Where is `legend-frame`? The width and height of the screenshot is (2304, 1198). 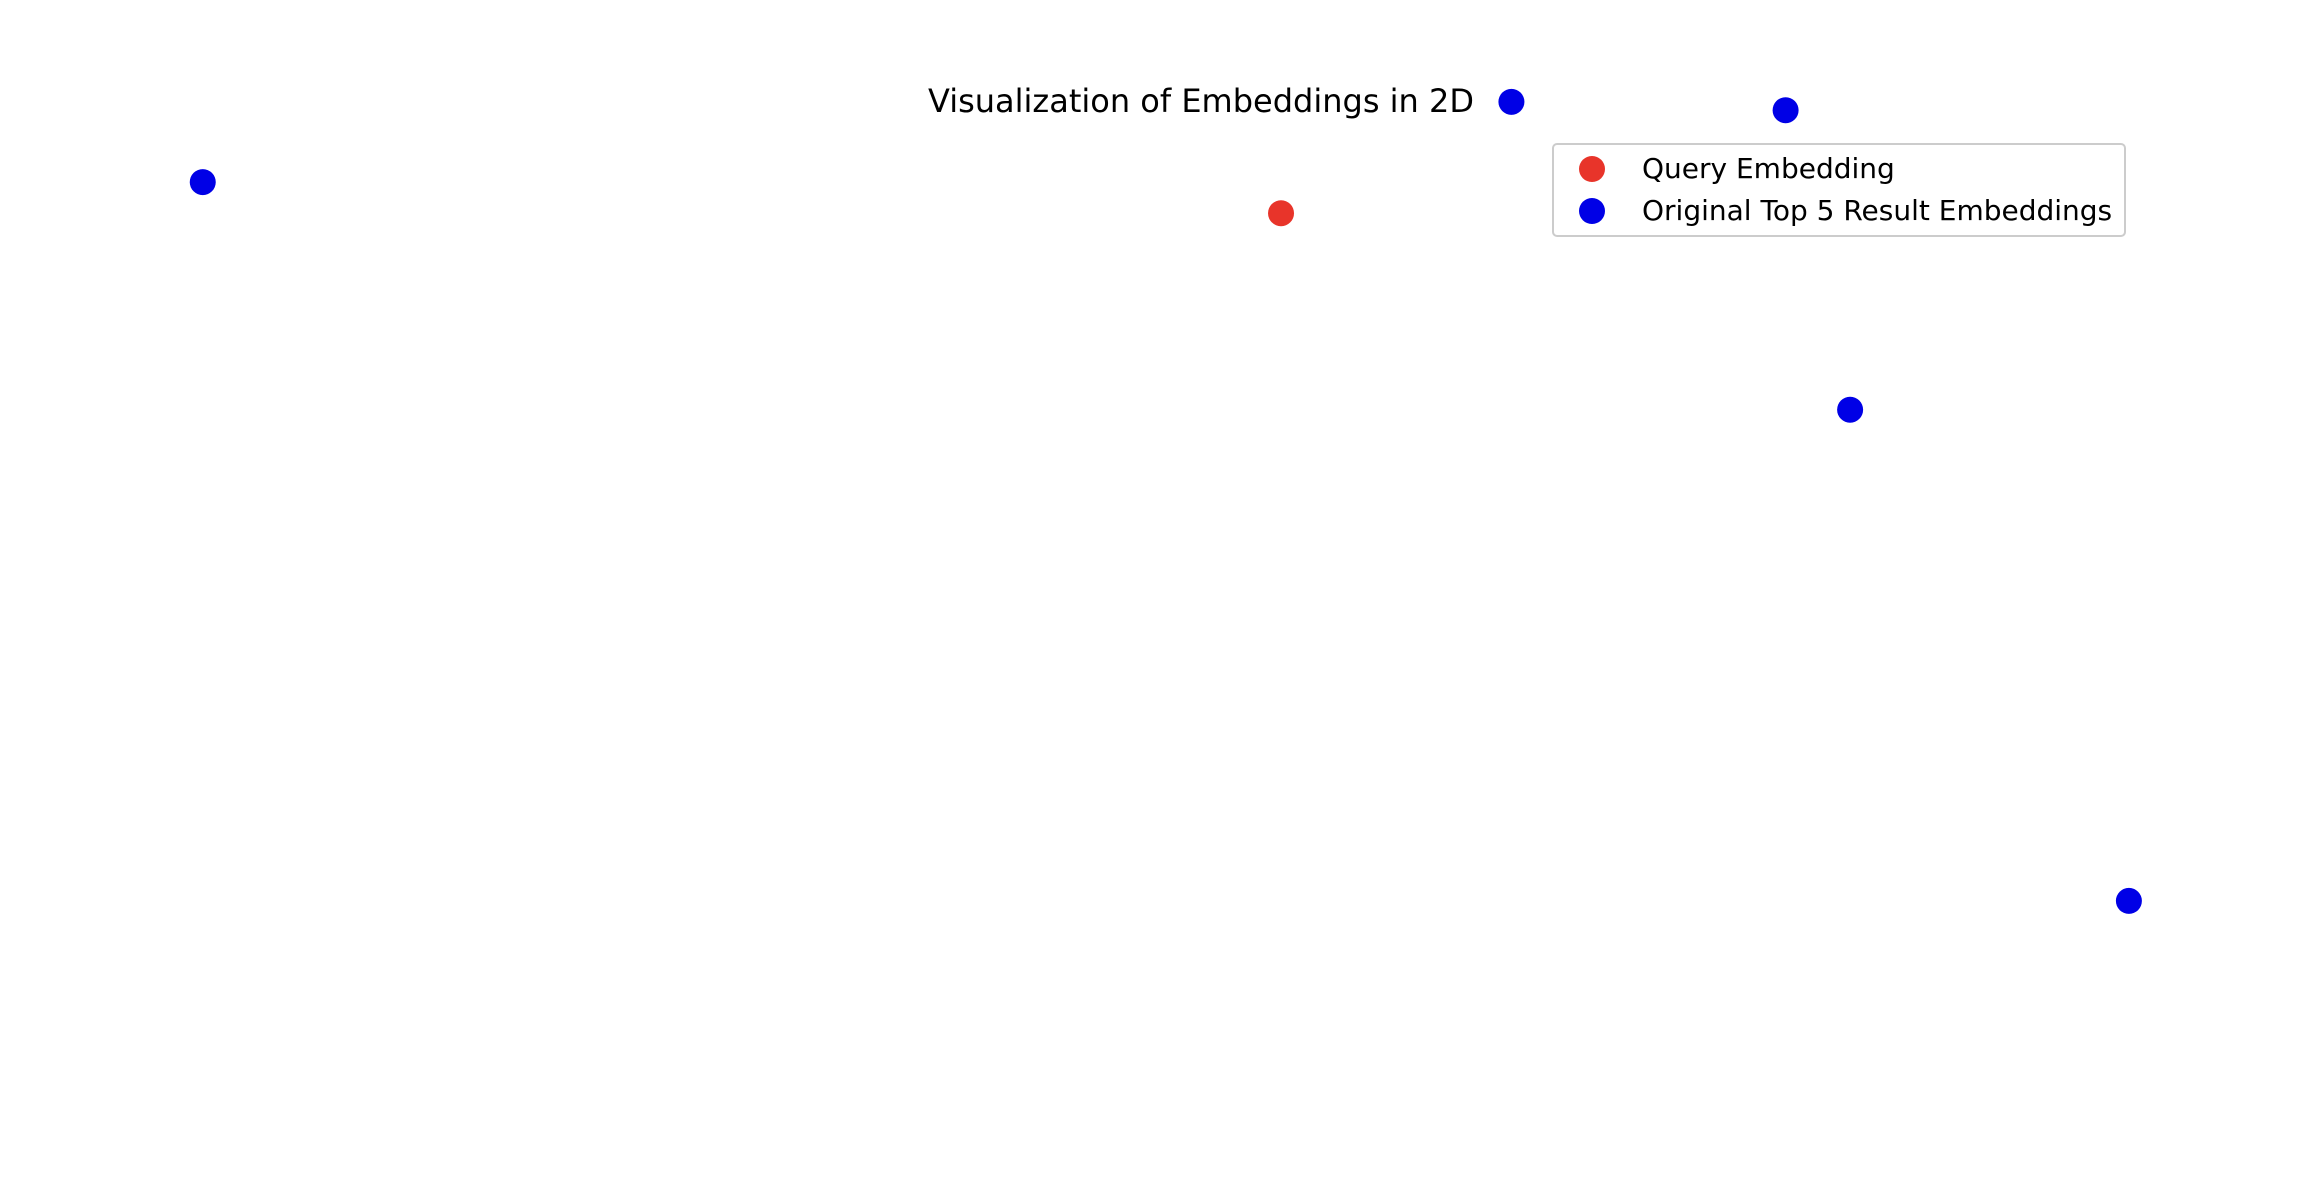
legend-frame is located at coordinates (1839, 190).